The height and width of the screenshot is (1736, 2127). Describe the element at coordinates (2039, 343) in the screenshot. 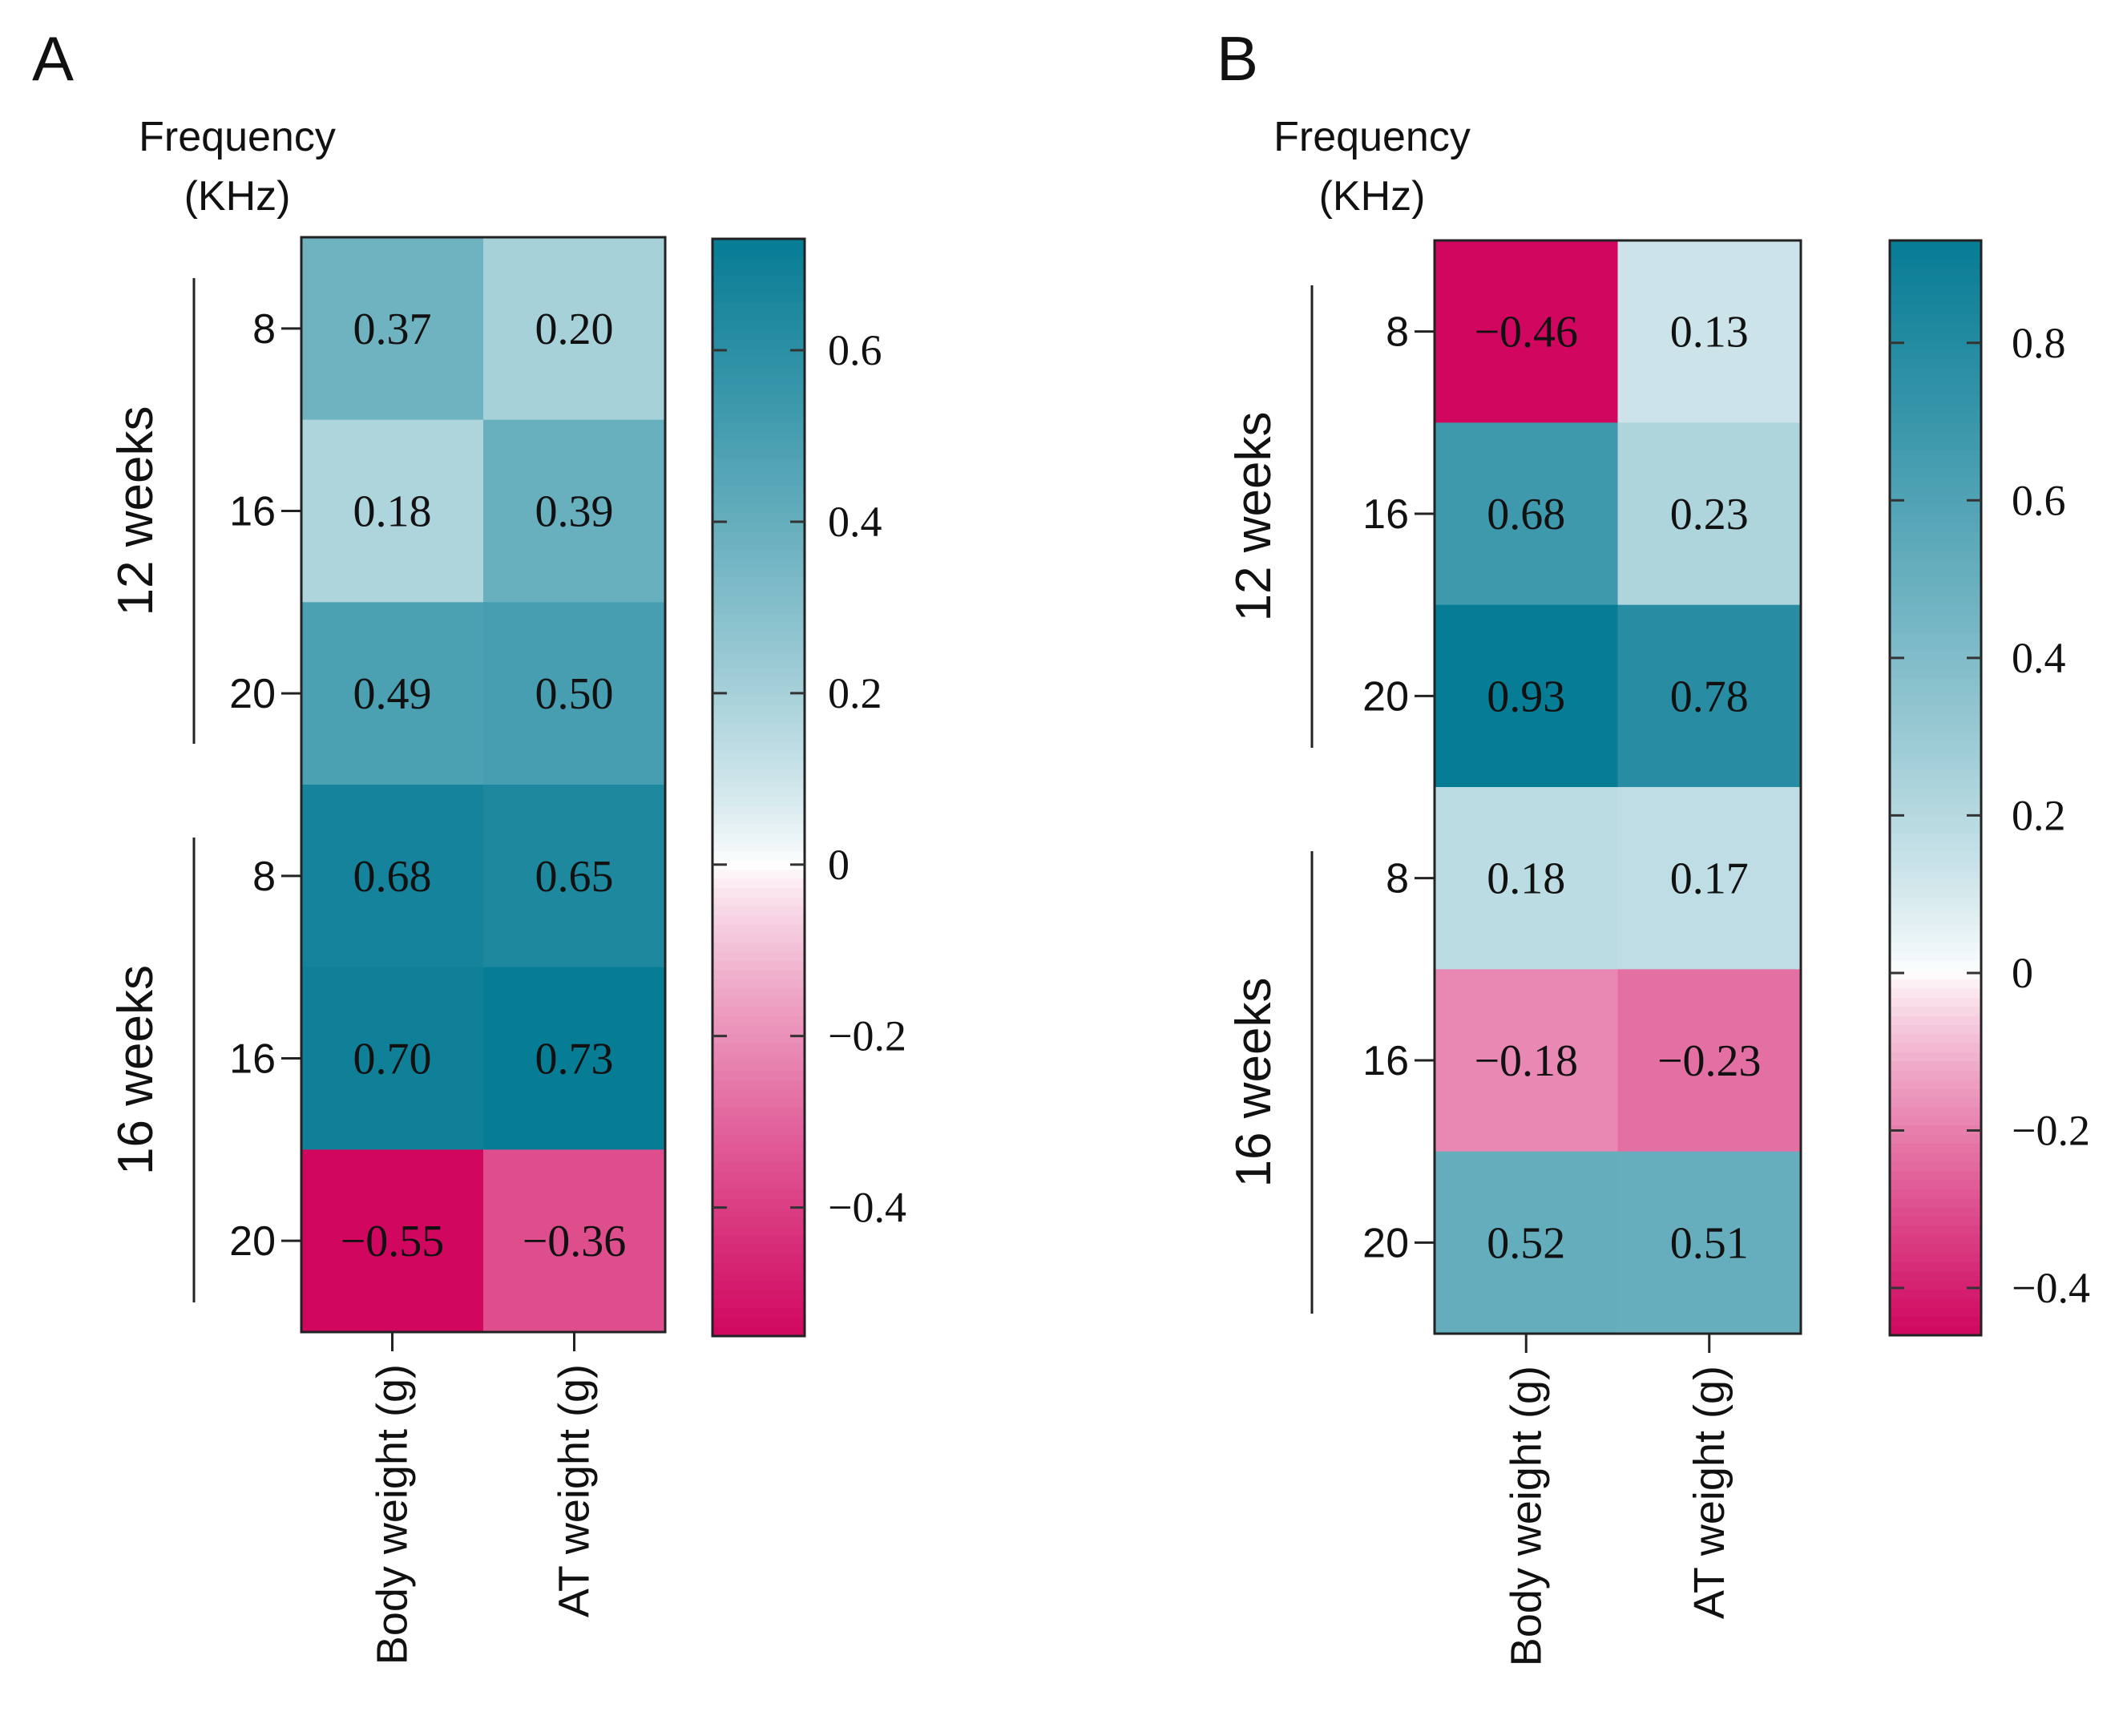

I see `colorbar-tick-label: 0.8` at that location.